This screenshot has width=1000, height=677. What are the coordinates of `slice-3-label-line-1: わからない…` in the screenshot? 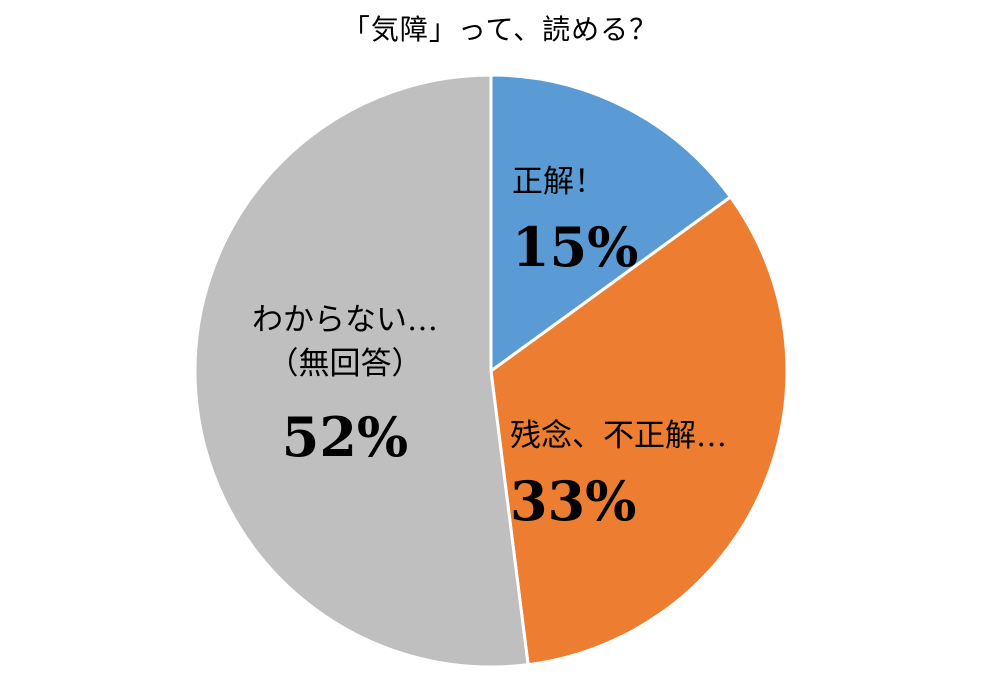 It's located at (345, 320).